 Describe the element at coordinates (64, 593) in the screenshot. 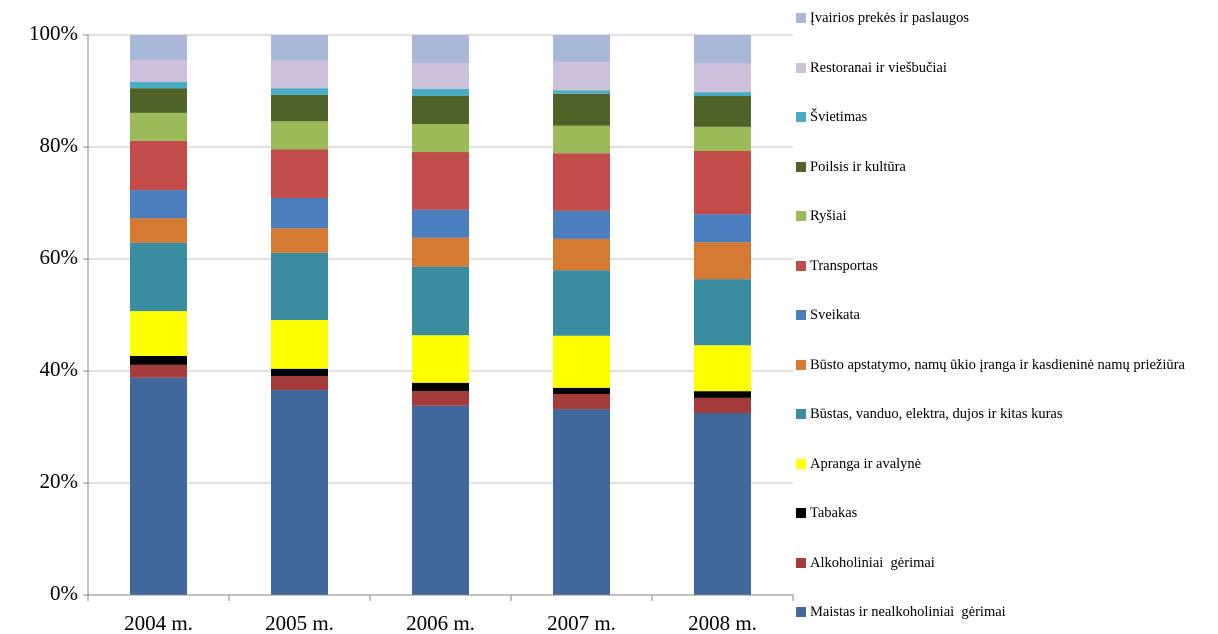

I see `y-tick-label: 0%` at that location.